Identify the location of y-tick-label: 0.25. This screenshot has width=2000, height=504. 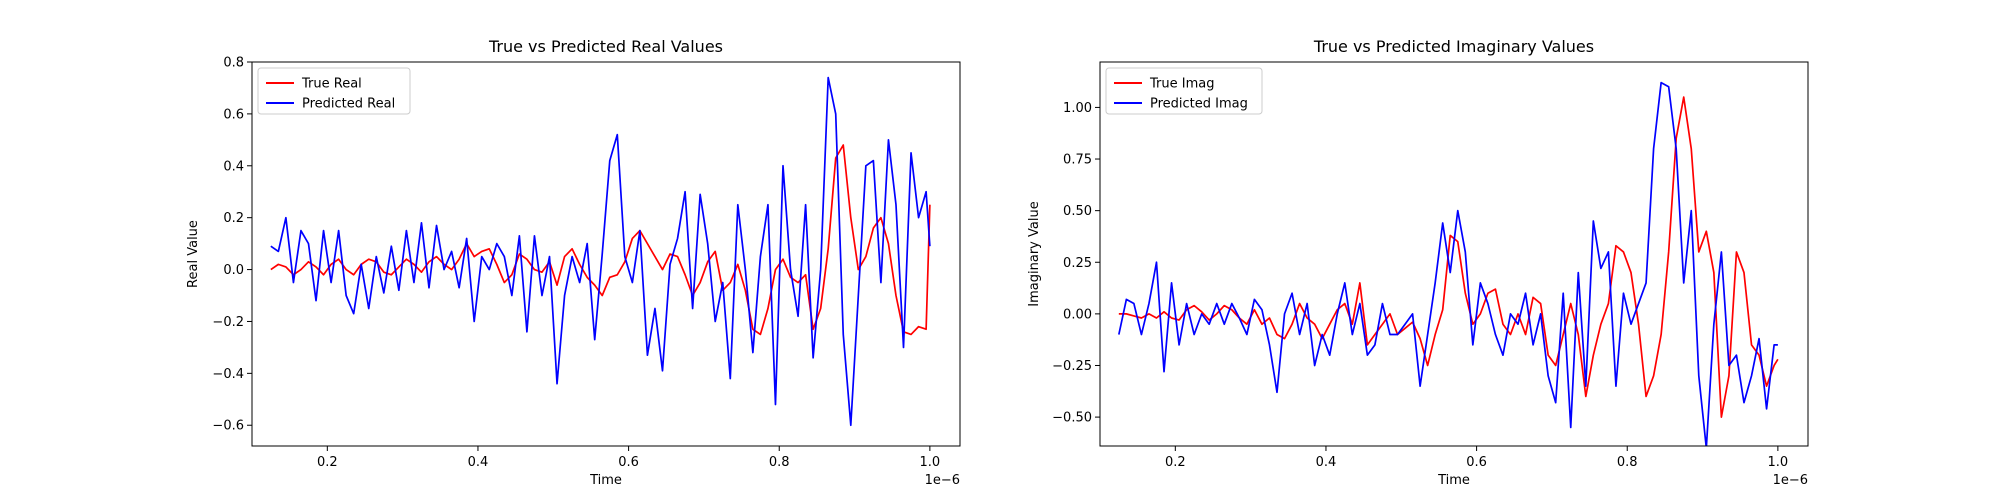
(1077, 263).